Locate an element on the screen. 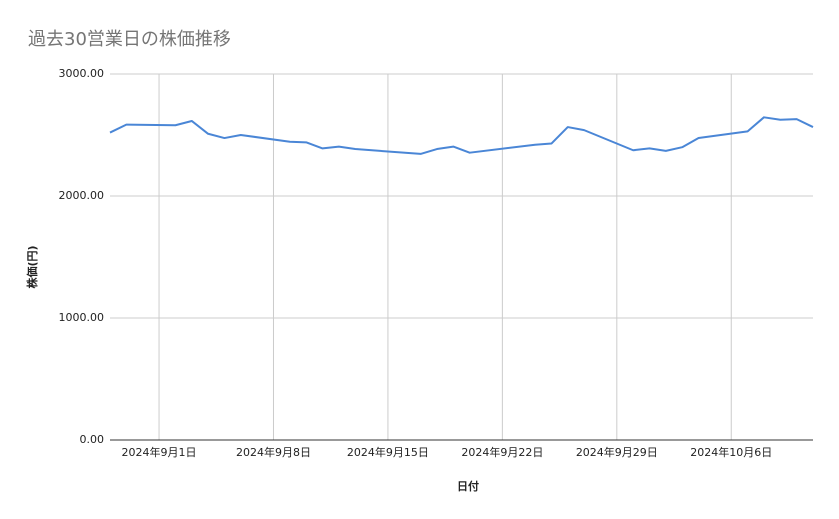 The image size is (839, 519). x-tick-label: 2024年9月8日 is located at coordinates (273, 452).